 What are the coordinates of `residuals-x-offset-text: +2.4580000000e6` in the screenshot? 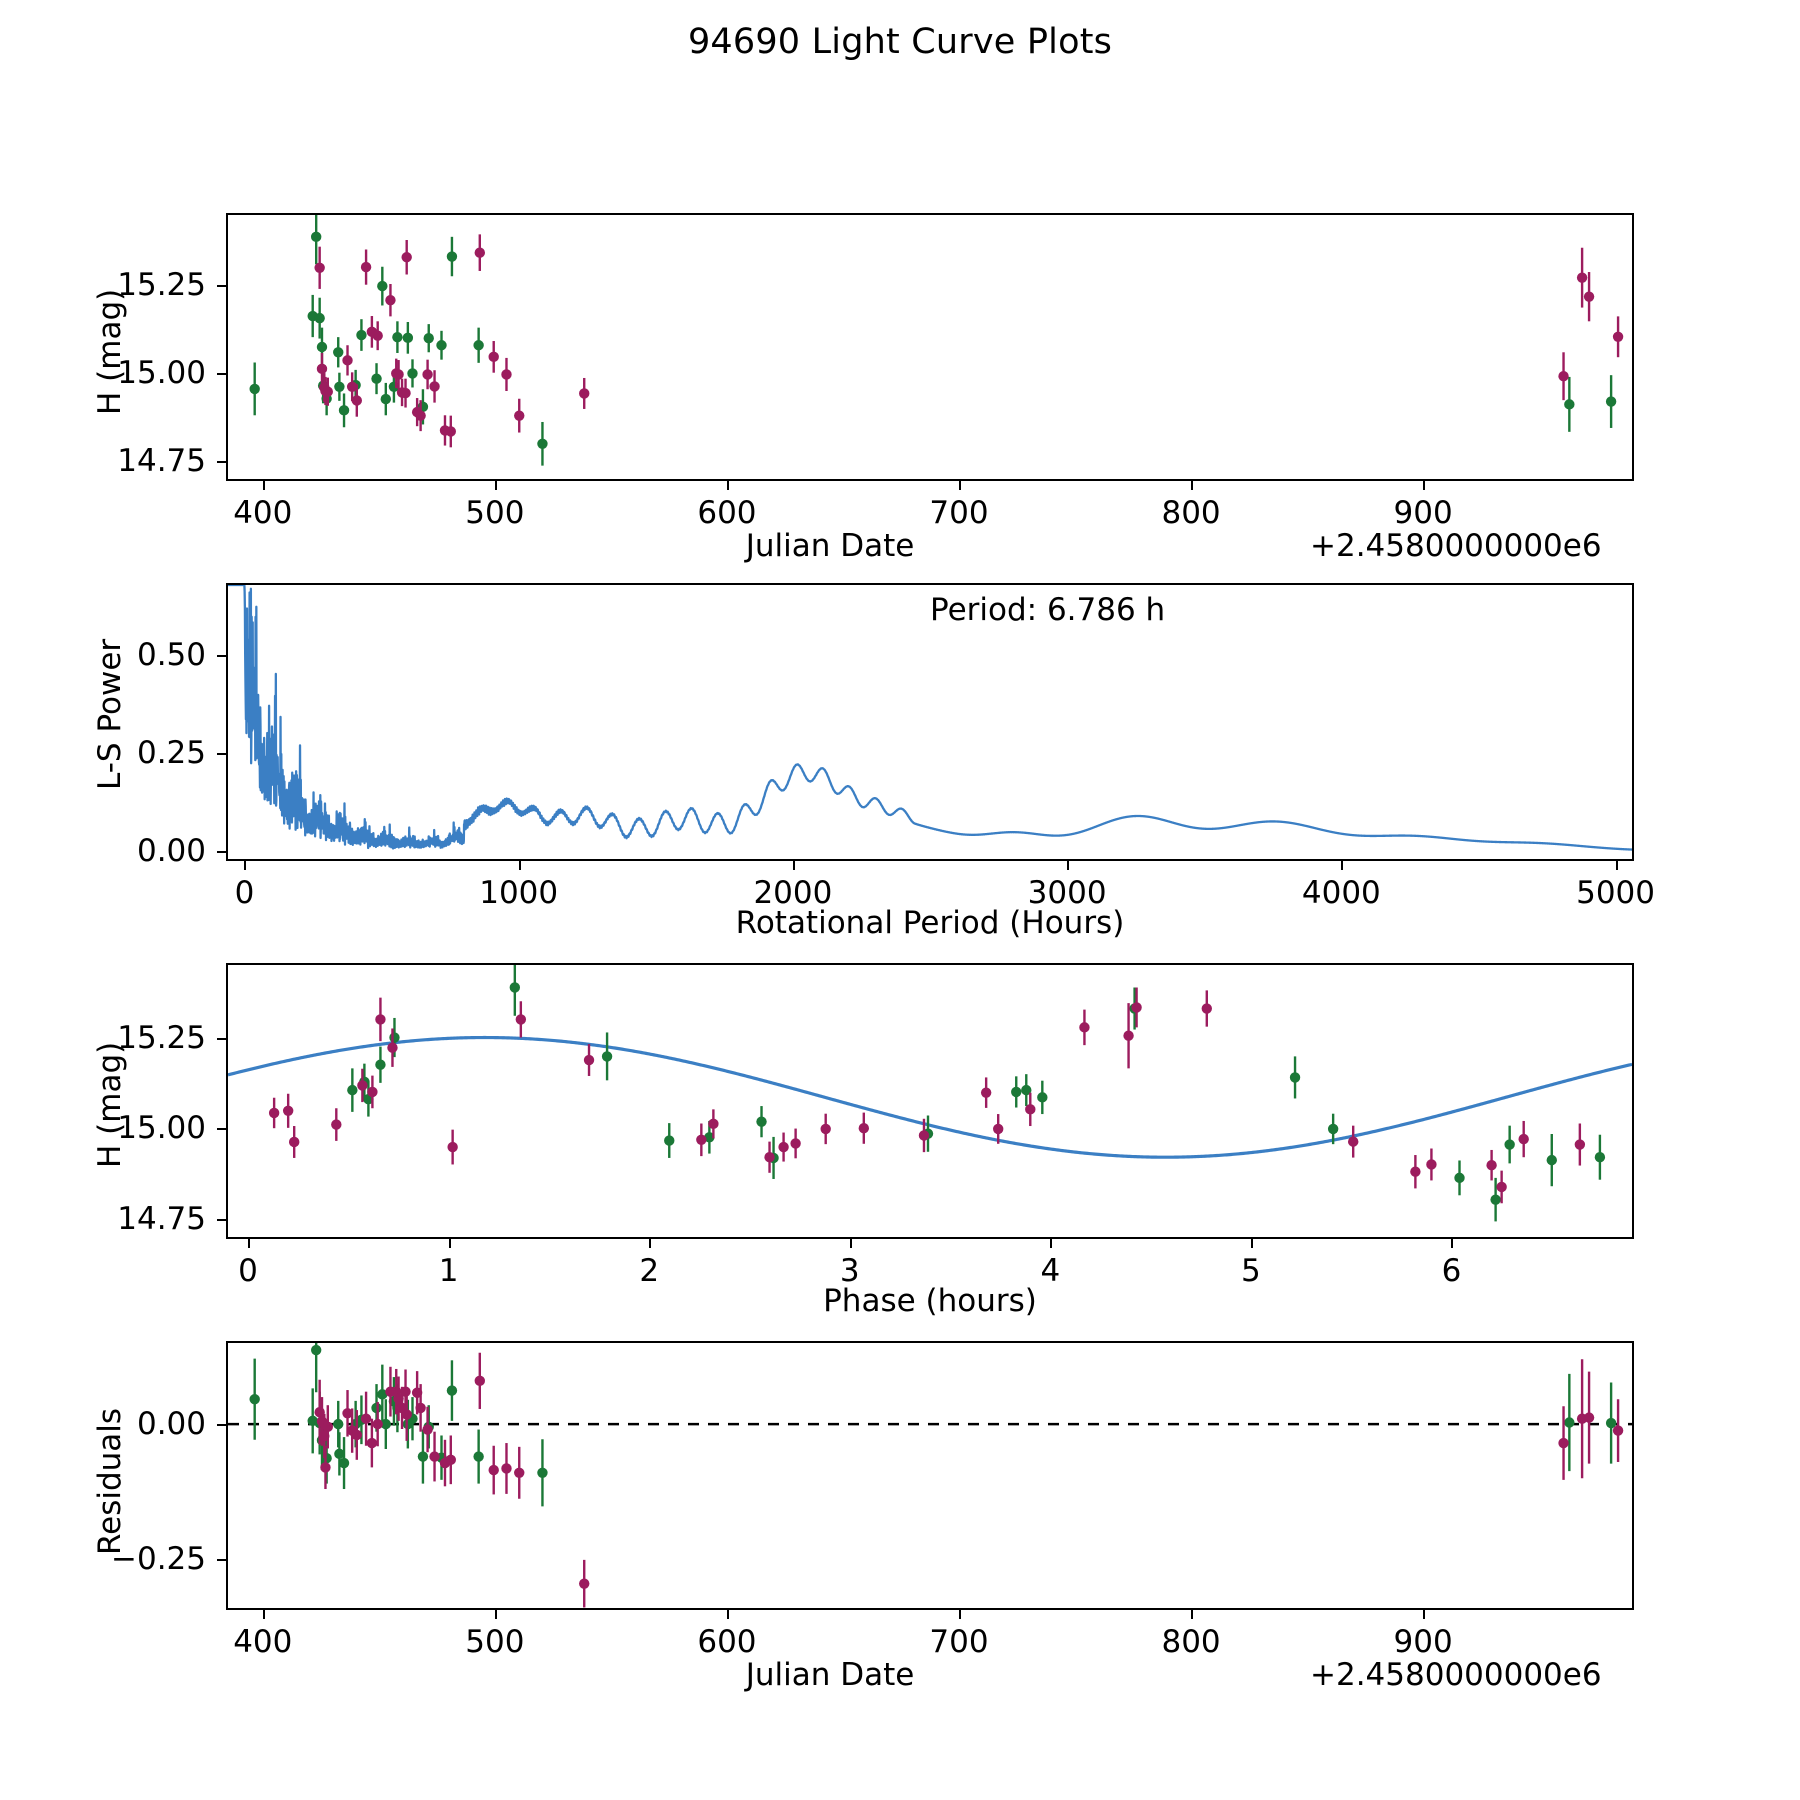 It's located at (1456, 1675).